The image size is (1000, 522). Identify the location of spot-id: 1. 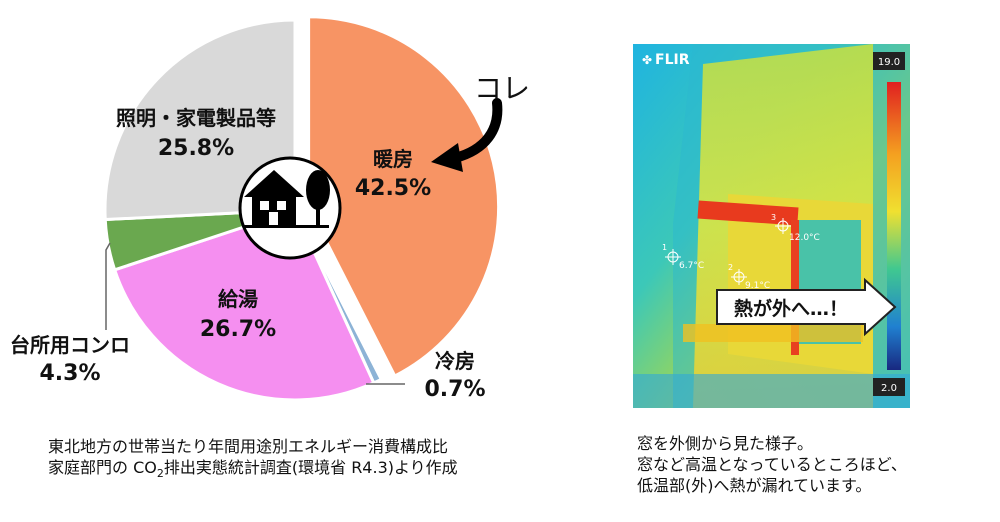
(664, 247).